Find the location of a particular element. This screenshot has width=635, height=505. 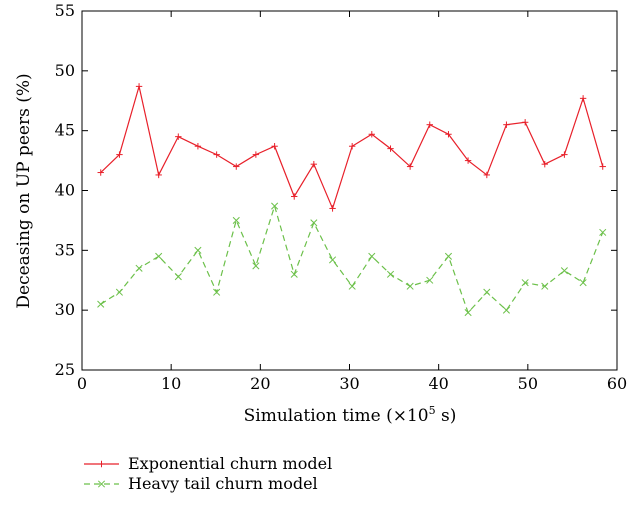

y-tick-label: 30 is located at coordinates (65, 309).